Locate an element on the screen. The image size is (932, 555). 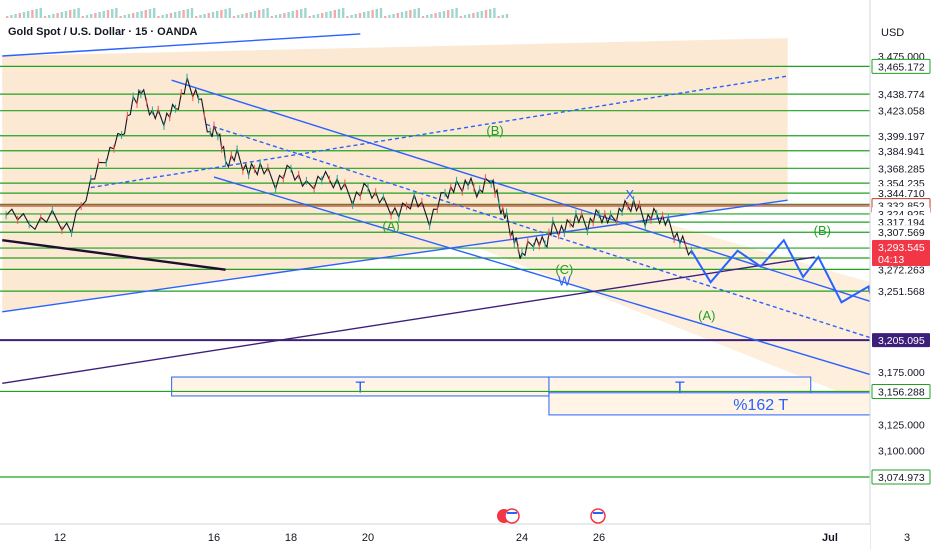
price-tag-label: 3,438.774 is located at coordinates (901, 95).